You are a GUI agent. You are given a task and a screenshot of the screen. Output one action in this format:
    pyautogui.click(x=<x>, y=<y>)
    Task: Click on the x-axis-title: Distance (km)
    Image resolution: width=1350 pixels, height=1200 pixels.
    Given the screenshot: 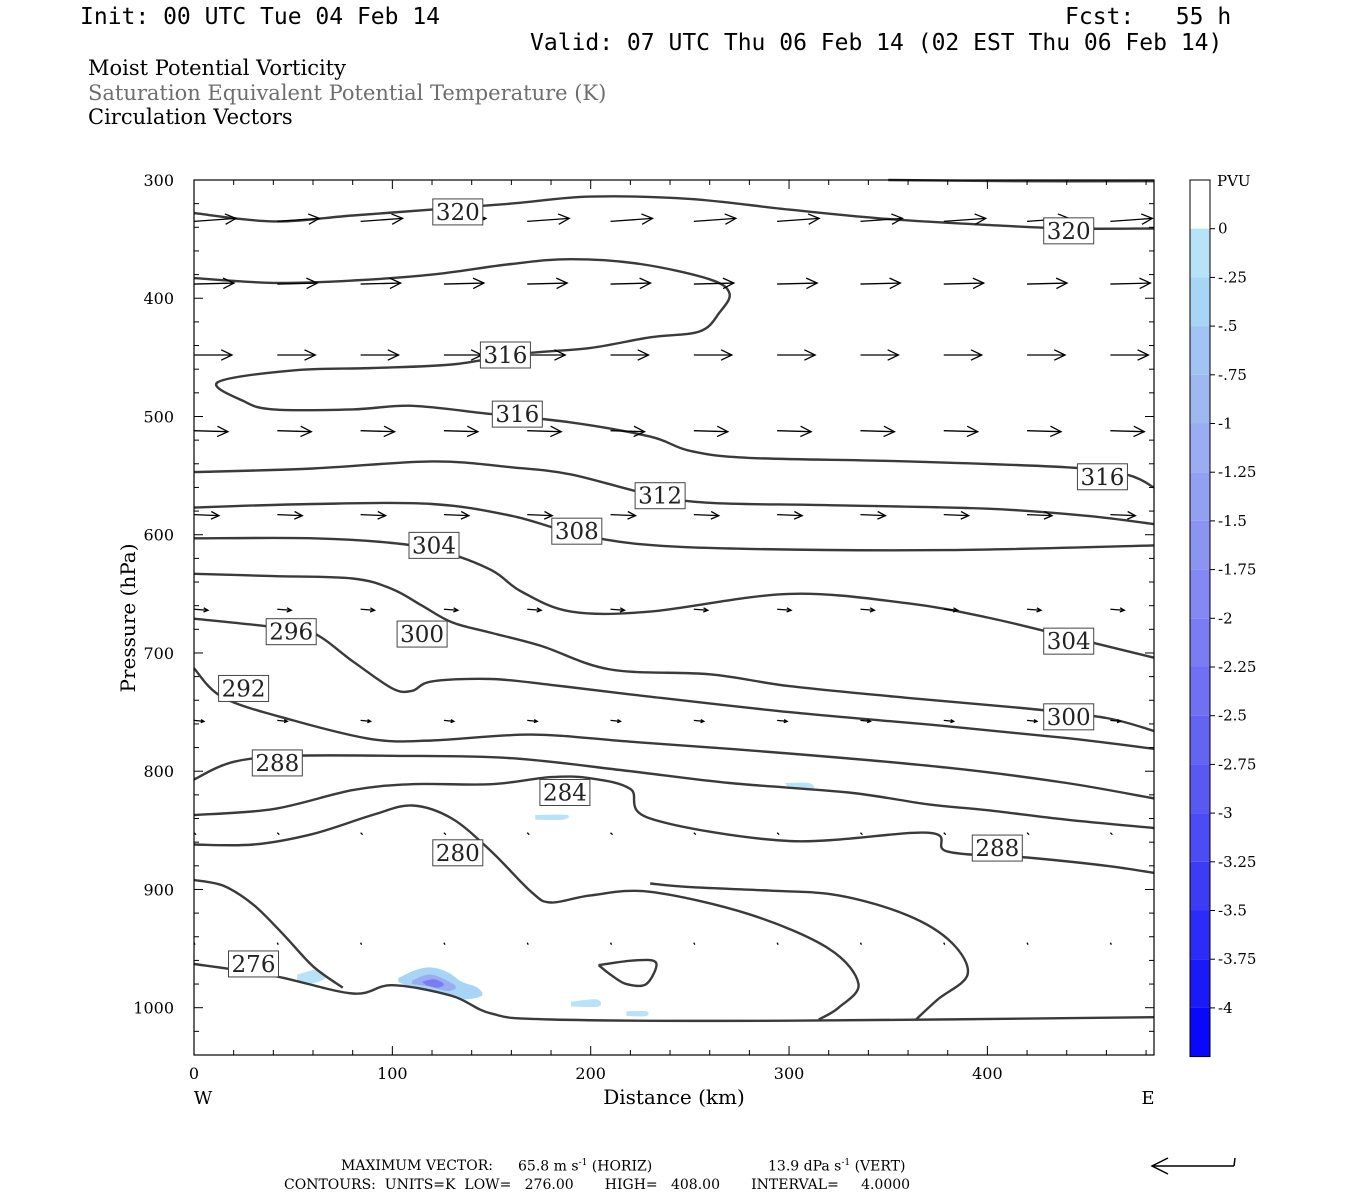 What is the action you would take?
    pyautogui.click(x=674, y=1097)
    